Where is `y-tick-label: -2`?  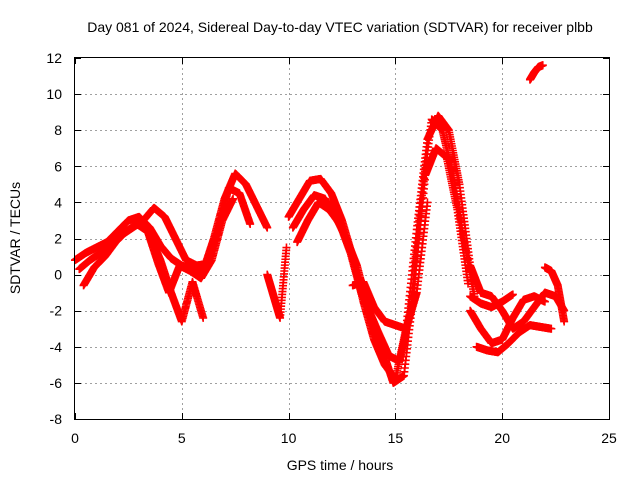
y-tick-label: -2 is located at coordinates (56, 311).